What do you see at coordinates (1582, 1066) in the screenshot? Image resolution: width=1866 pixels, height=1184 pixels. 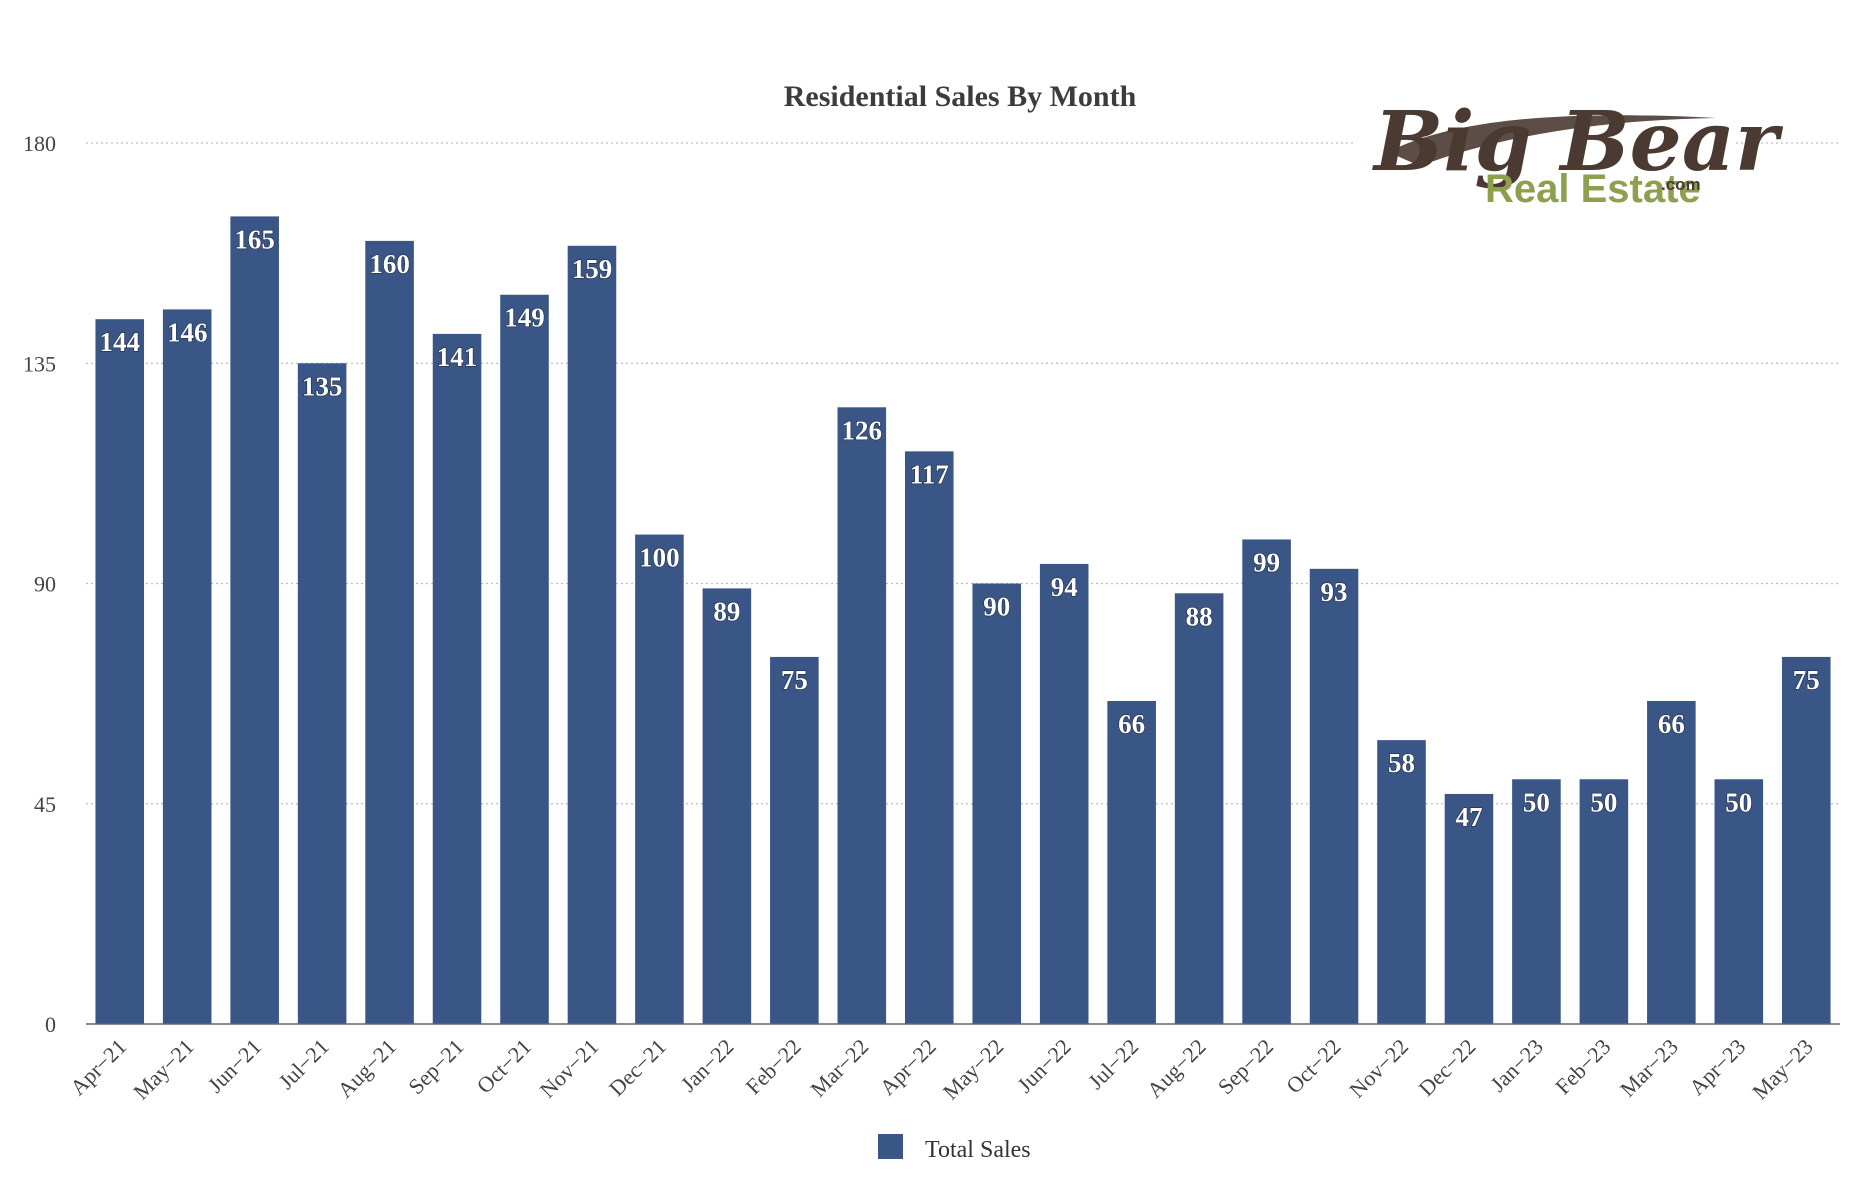 I see `x-tick-label: Feb−23` at bounding box center [1582, 1066].